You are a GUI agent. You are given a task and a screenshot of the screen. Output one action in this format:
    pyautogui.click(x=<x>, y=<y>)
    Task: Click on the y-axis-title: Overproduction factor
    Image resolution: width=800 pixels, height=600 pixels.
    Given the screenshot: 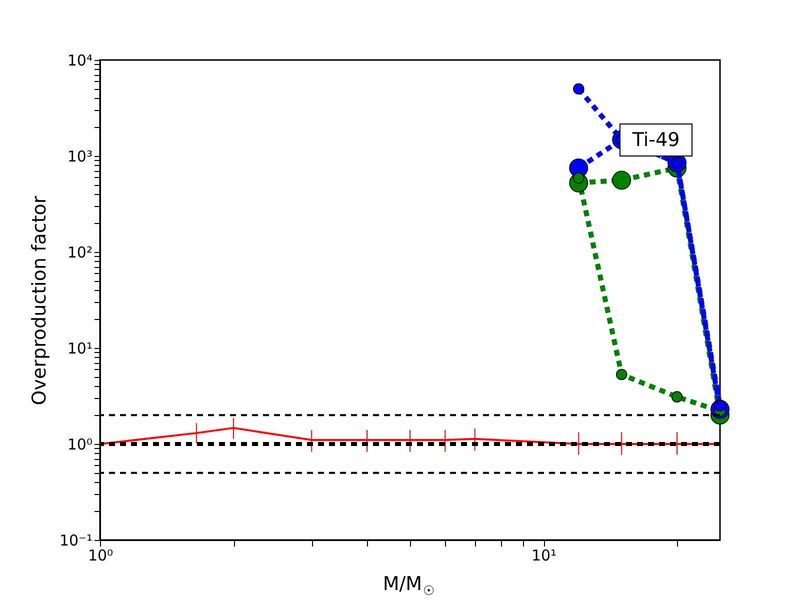 What is the action you would take?
    pyautogui.click(x=39, y=301)
    